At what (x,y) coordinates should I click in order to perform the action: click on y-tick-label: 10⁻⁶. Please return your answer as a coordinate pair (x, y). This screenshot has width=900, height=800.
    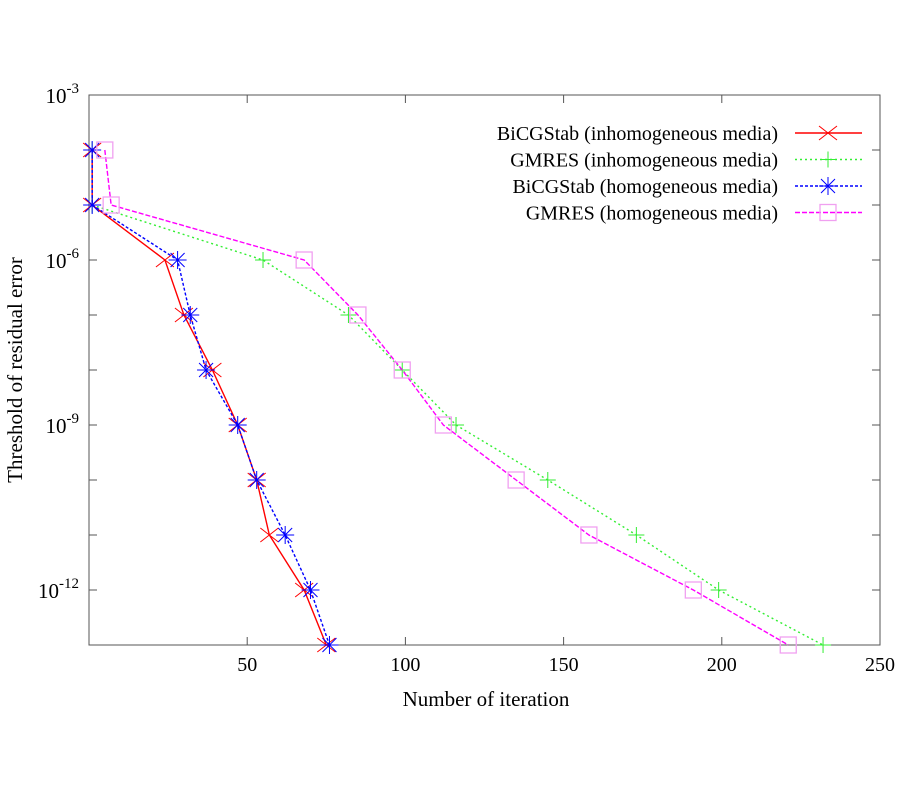
    Looking at the image, I should click on (63, 259).